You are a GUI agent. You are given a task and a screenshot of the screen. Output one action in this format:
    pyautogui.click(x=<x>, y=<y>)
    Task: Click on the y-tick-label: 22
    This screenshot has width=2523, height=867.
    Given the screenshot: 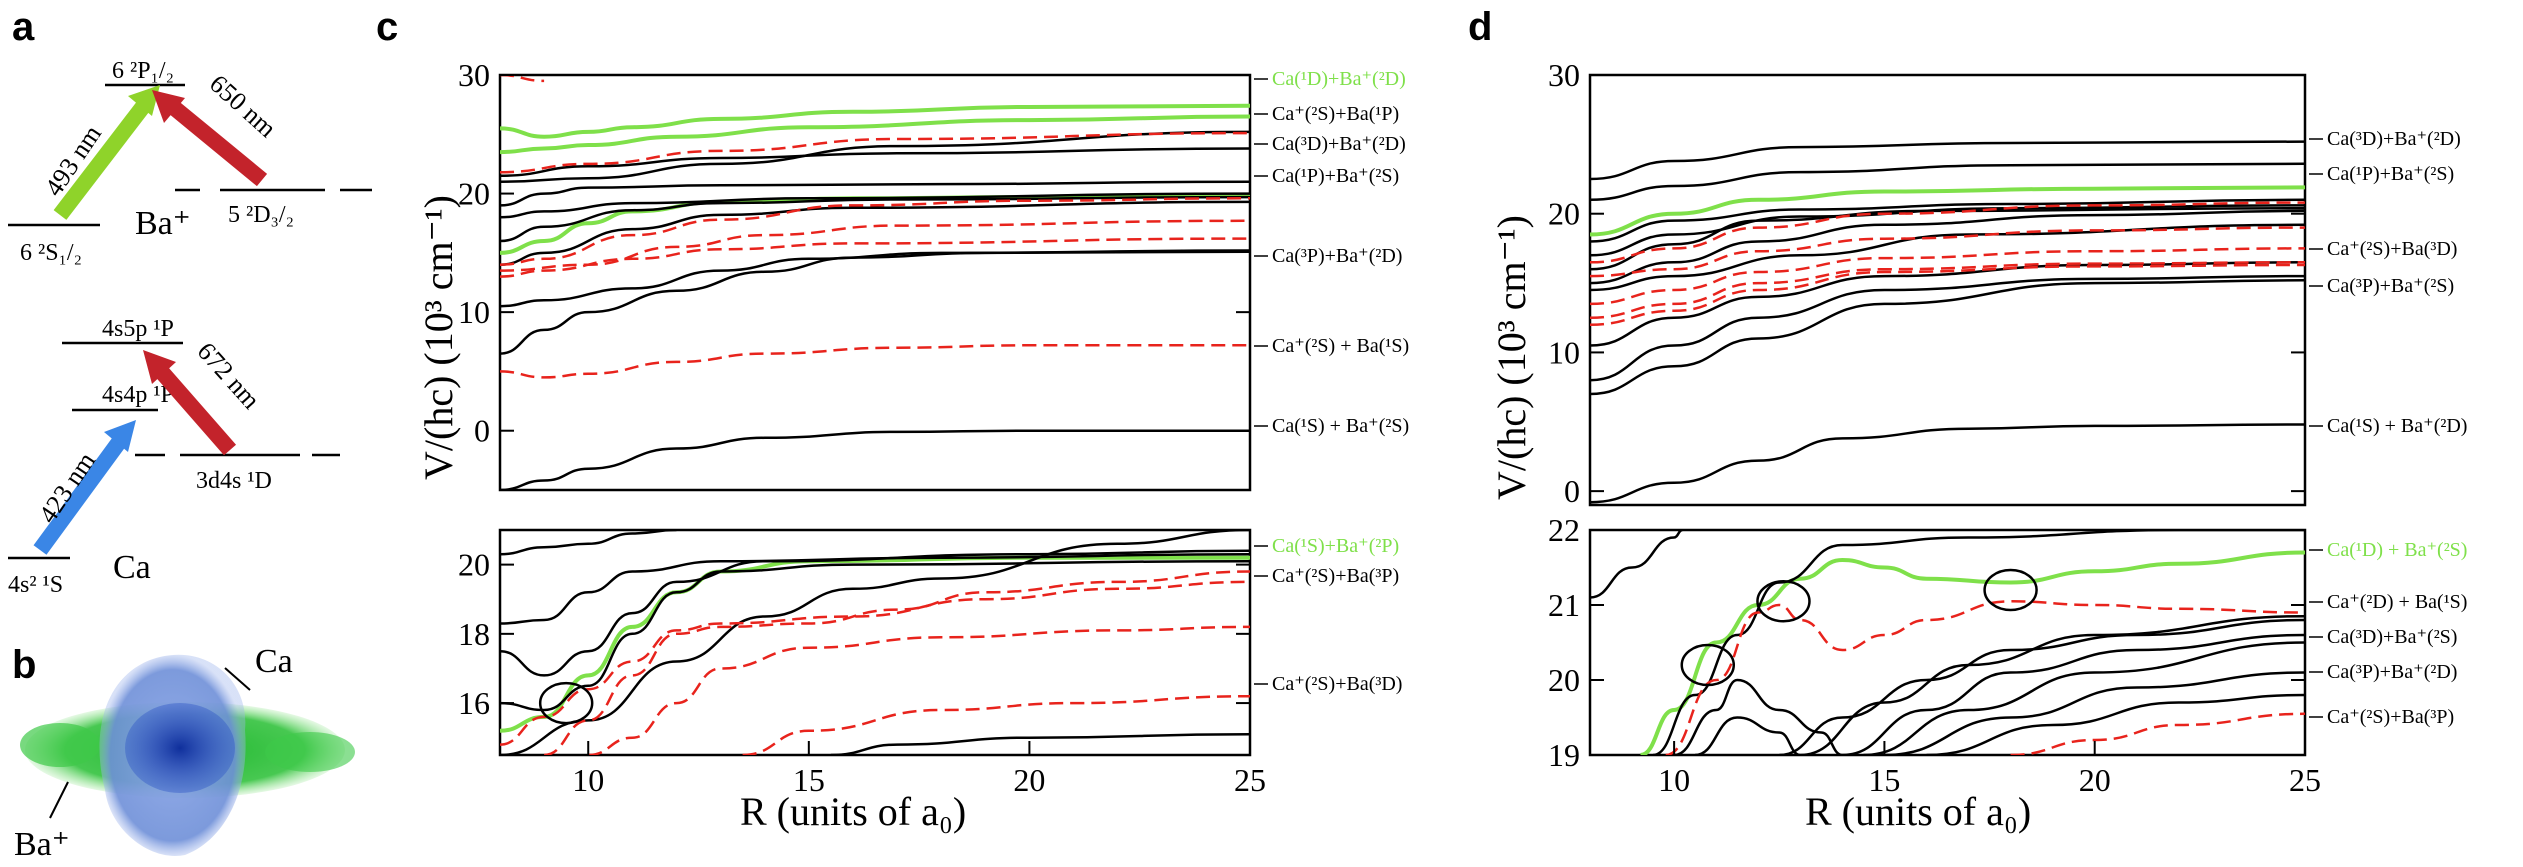 What is the action you would take?
    pyautogui.click(x=1564, y=530)
    